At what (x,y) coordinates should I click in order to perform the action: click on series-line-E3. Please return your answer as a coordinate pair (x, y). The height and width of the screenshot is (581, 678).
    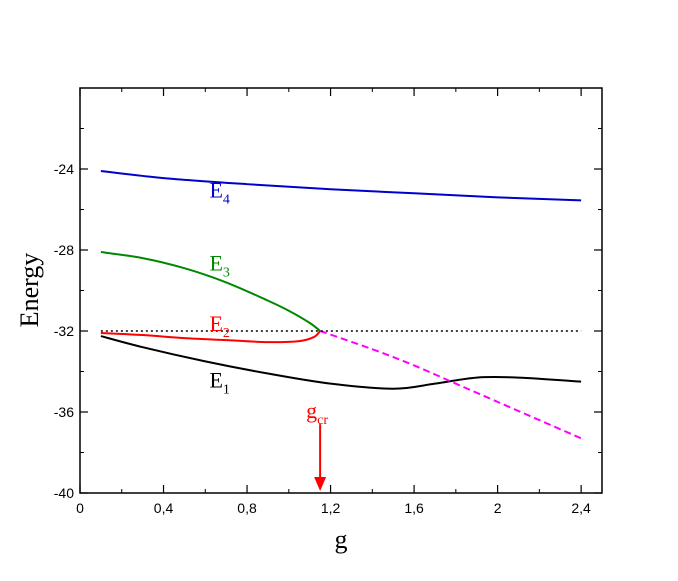
    Looking at the image, I should click on (210, 291).